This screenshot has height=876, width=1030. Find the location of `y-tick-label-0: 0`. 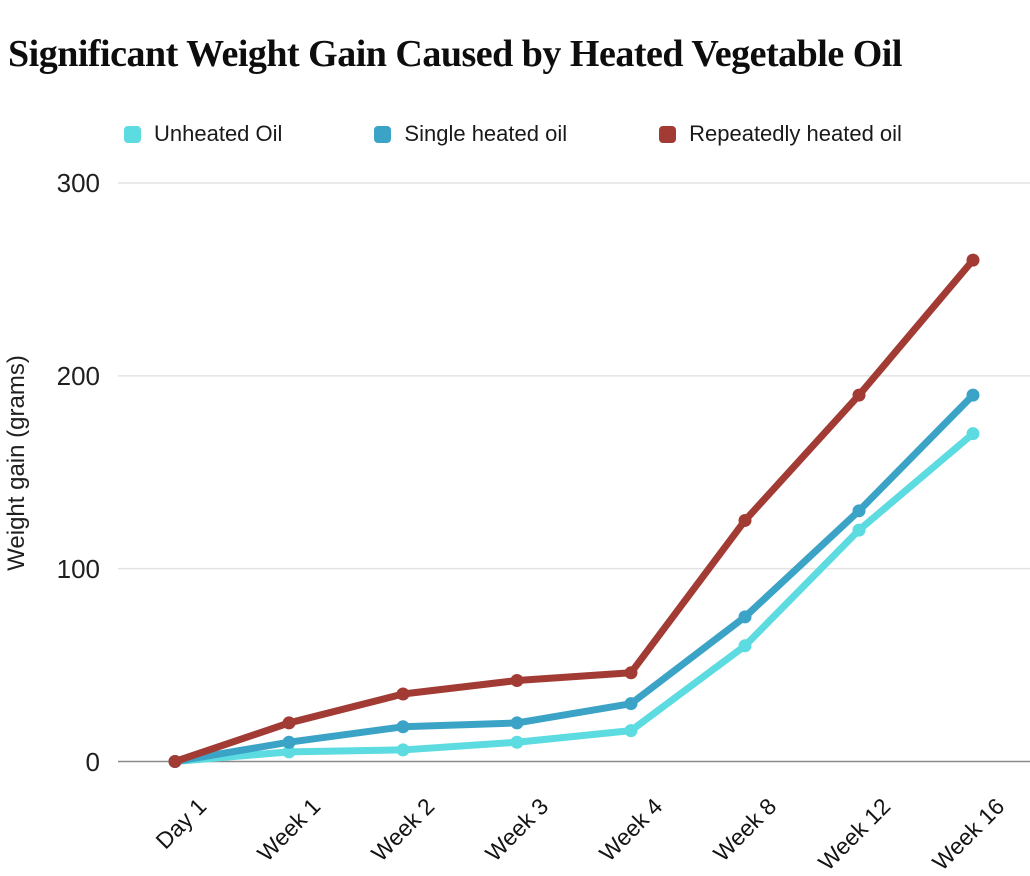

y-tick-label-0: 0 is located at coordinates (92, 761).